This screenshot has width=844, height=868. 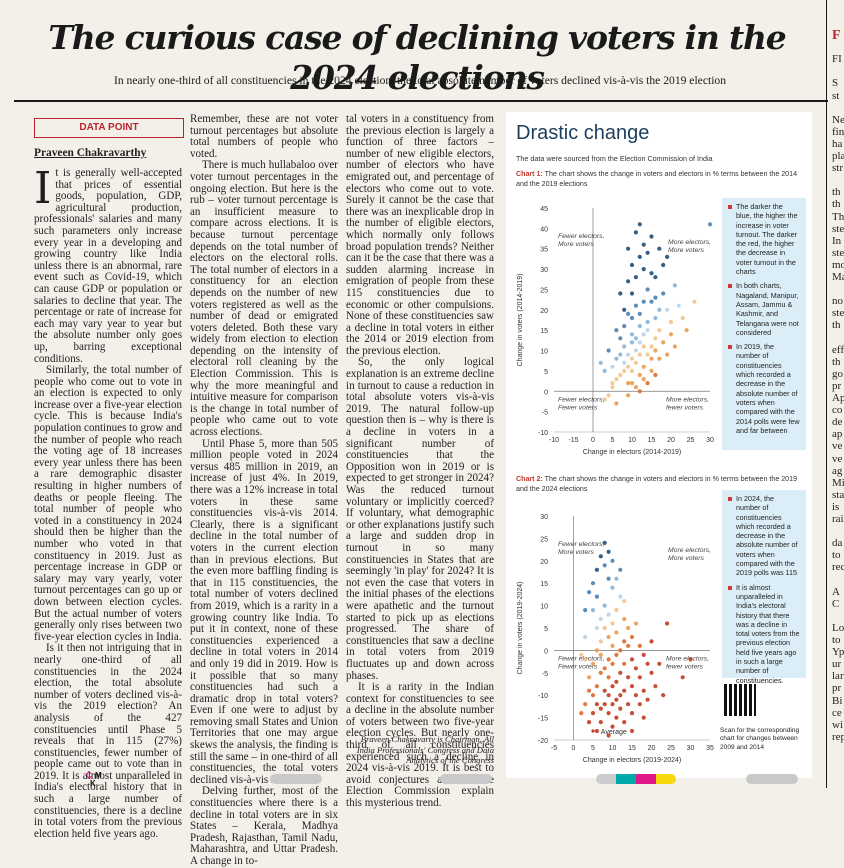 I want to click on data-point-tag: DATA POINT, so click(x=109, y=128).